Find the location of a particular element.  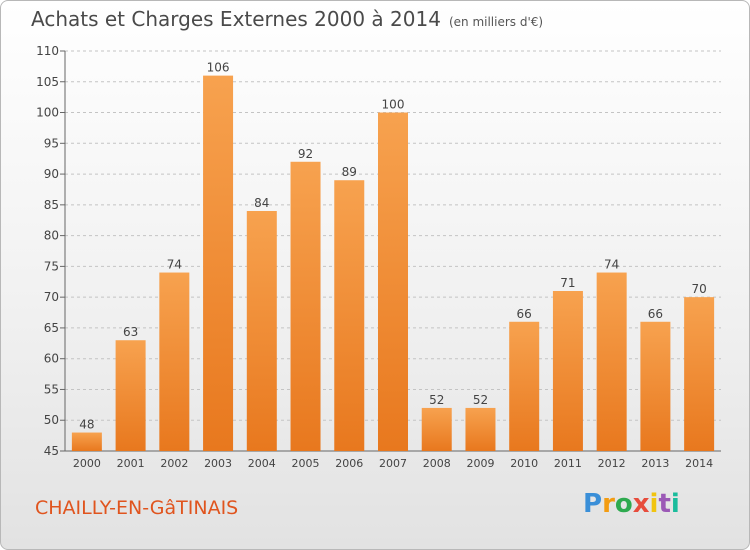

x-tick-label: 2012 is located at coordinates (612, 463).